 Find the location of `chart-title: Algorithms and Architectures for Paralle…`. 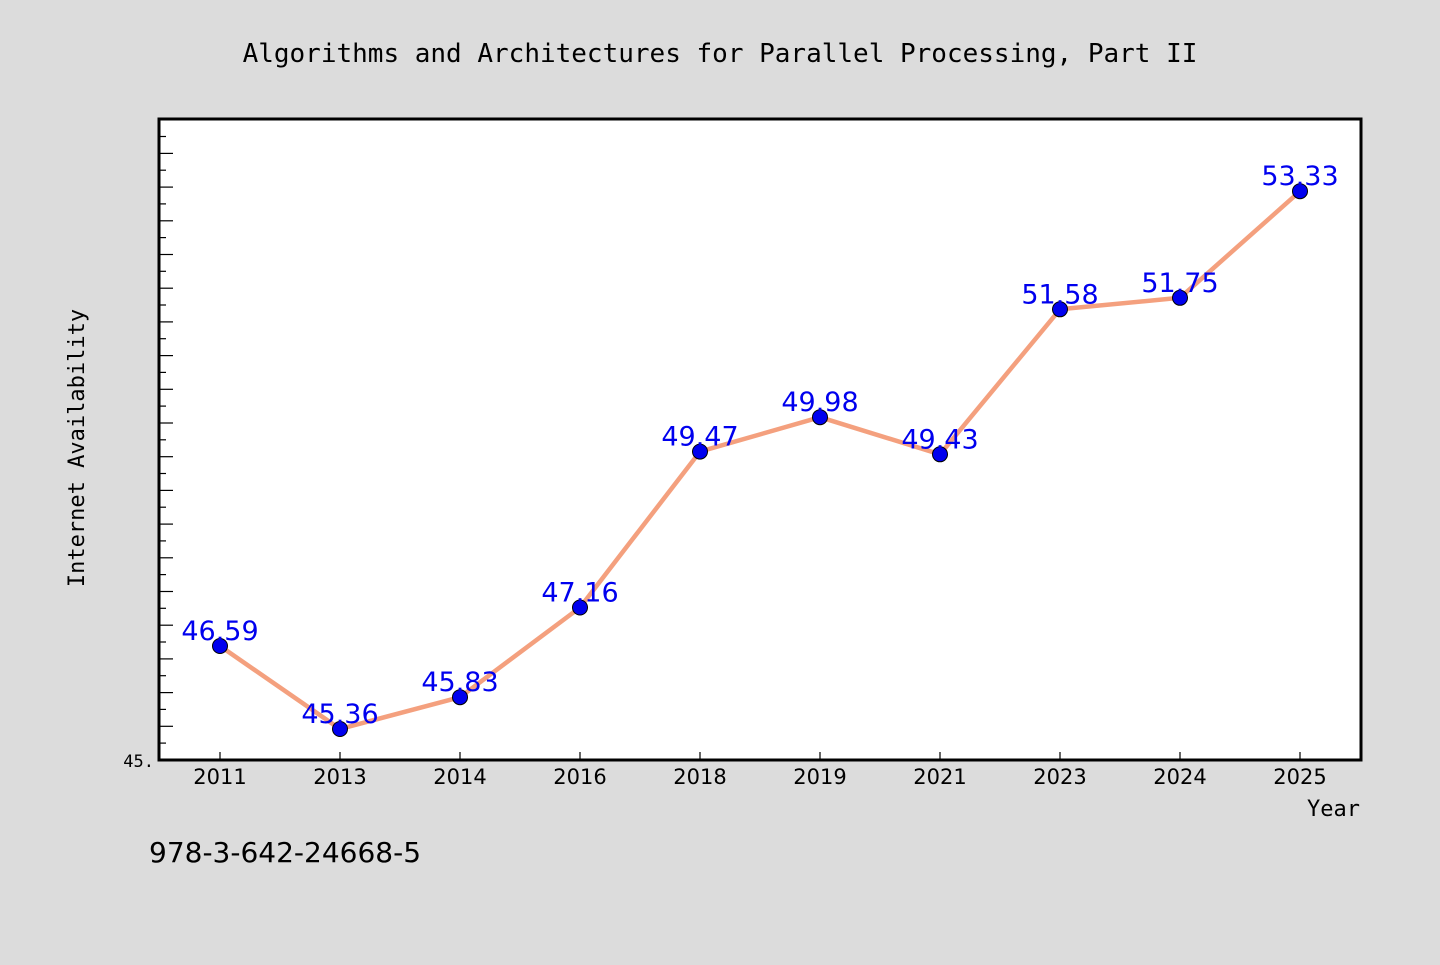

chart-title: Algorithms and Architectures for Paralle… is located at coordinates (720, 54).